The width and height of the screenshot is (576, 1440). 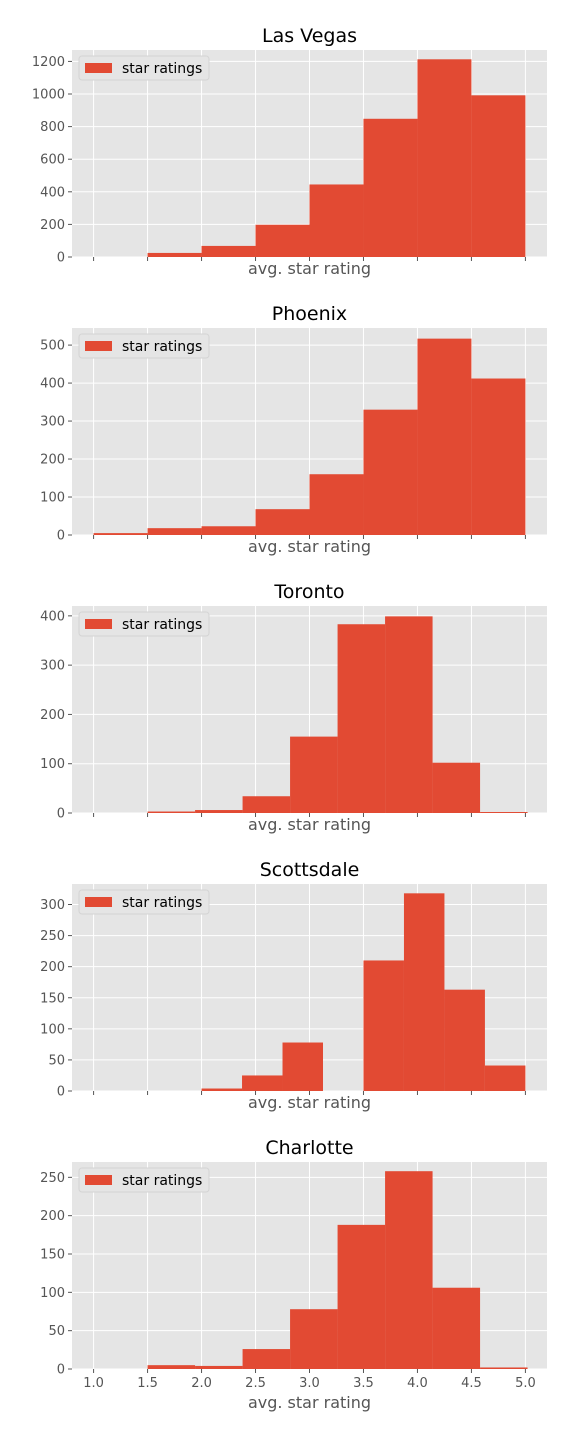 What do you see at coordinates (48, 95) in the screenshot?
I see `y-tick-label: 1000` at bounding box center [48, 95].